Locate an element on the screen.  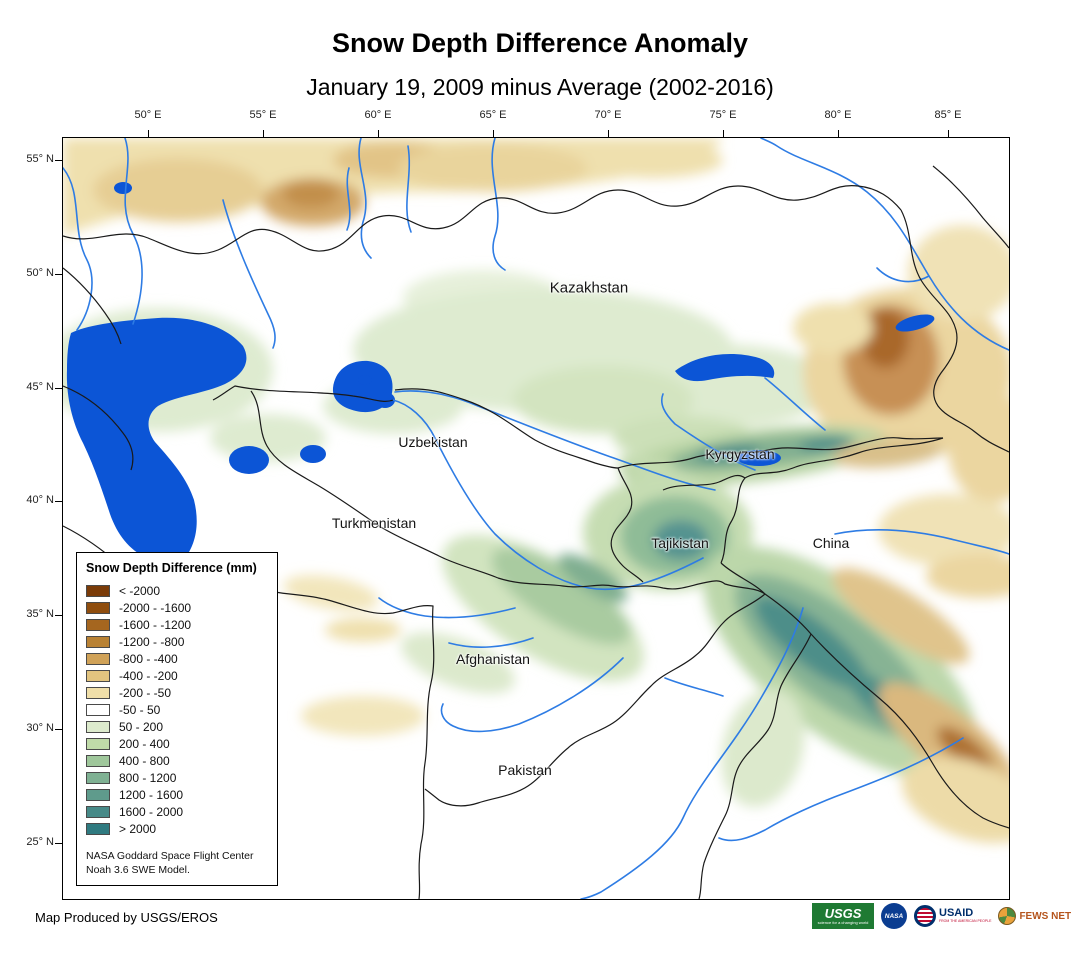
usgs-logo-text: USGS is located at coordinates (843, 913).